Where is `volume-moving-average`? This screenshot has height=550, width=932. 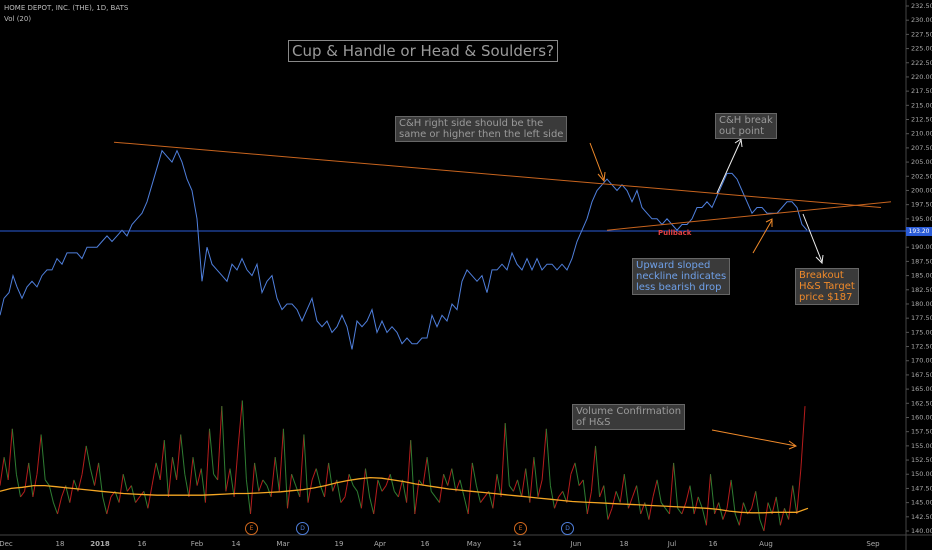 volume-moving-average is located at coordinates (404, 495).